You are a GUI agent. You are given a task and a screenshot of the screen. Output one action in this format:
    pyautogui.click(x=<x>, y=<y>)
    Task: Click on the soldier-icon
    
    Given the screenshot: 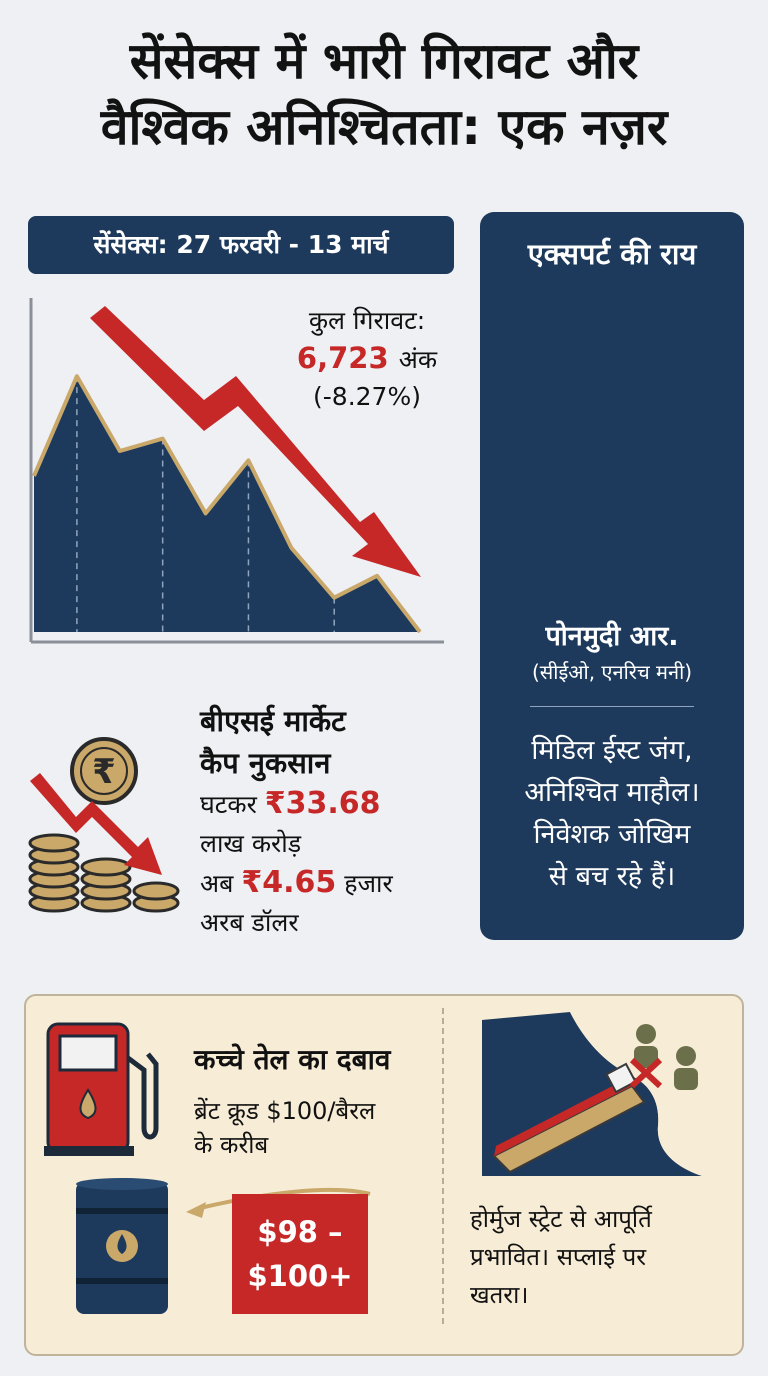 What is the action you would take?
    pyautogui.click(x=666, y=1057)
    